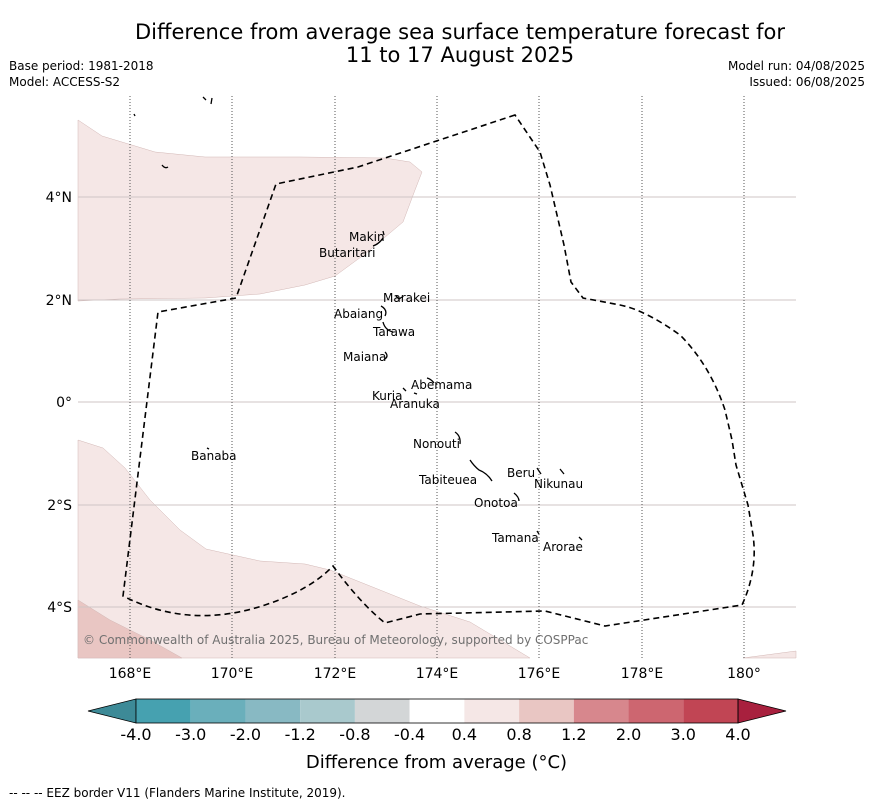 This screenshot has width=873, height=804. What do you see at coordinates (165, 166) in the screenshot?
I see `island-shape-top-c` at bounding box center [165, 166].